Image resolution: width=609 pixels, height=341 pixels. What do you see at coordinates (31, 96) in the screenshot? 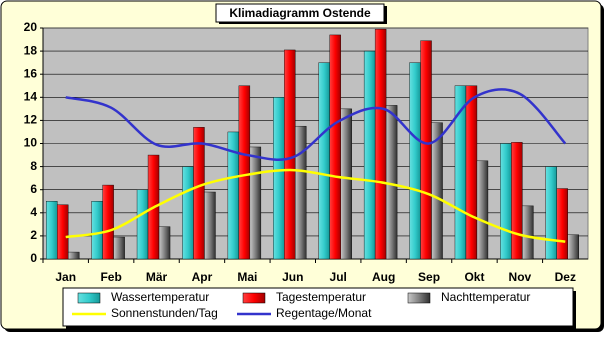
I see `y-tick-label: 14` at bounding box center [31, 96].